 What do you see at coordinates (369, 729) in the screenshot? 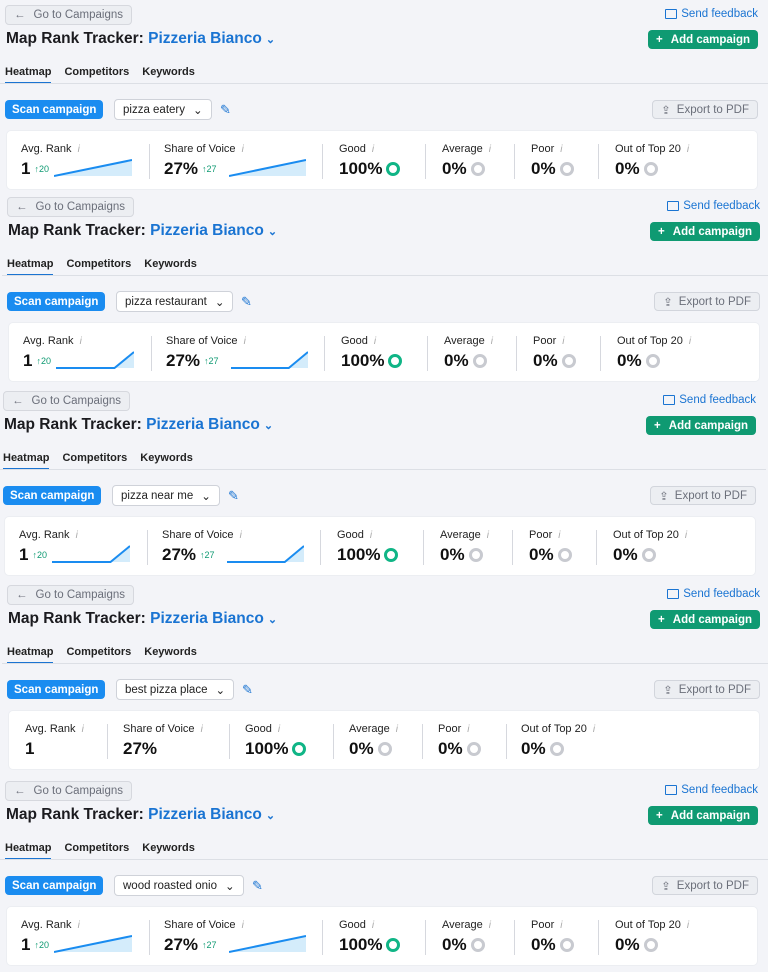
I see `metric-label-text: Average` at bounding box center [369, 729].